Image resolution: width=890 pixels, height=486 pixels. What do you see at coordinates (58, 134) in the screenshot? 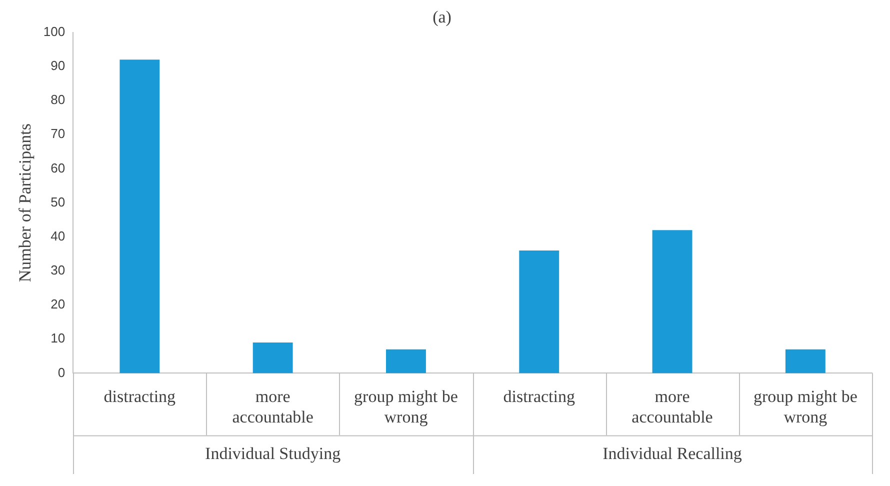
I see `y-tick-label: 70` at bounding box center [58, 134].